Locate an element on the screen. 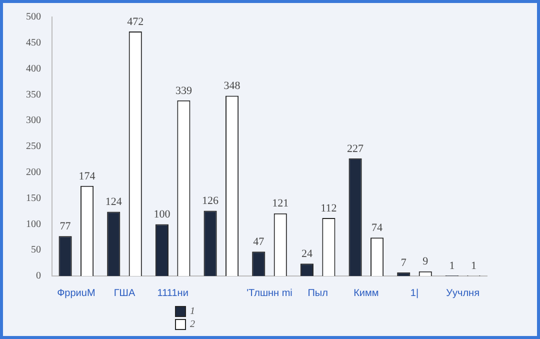 This screenshot has height=339, width=540. data-label: 9 is located at coordinates (425, 262).